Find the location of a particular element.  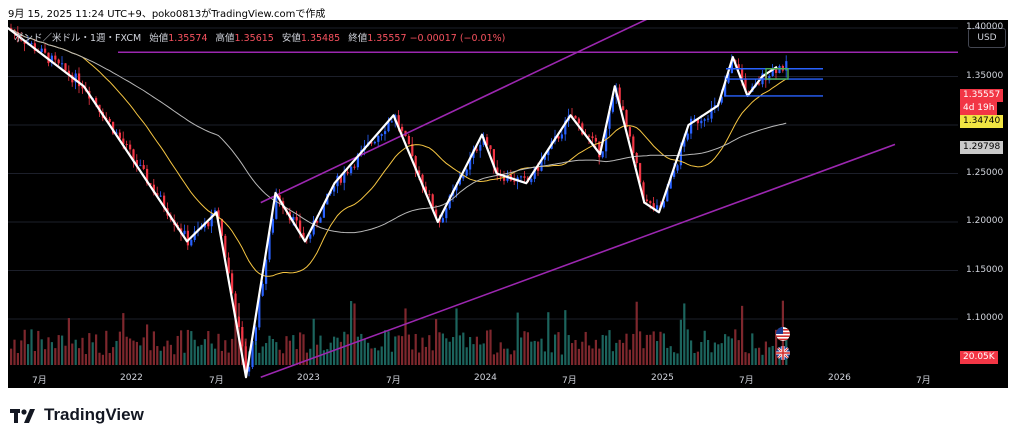

uk-flag-icon is located at coordinates (783, 353).